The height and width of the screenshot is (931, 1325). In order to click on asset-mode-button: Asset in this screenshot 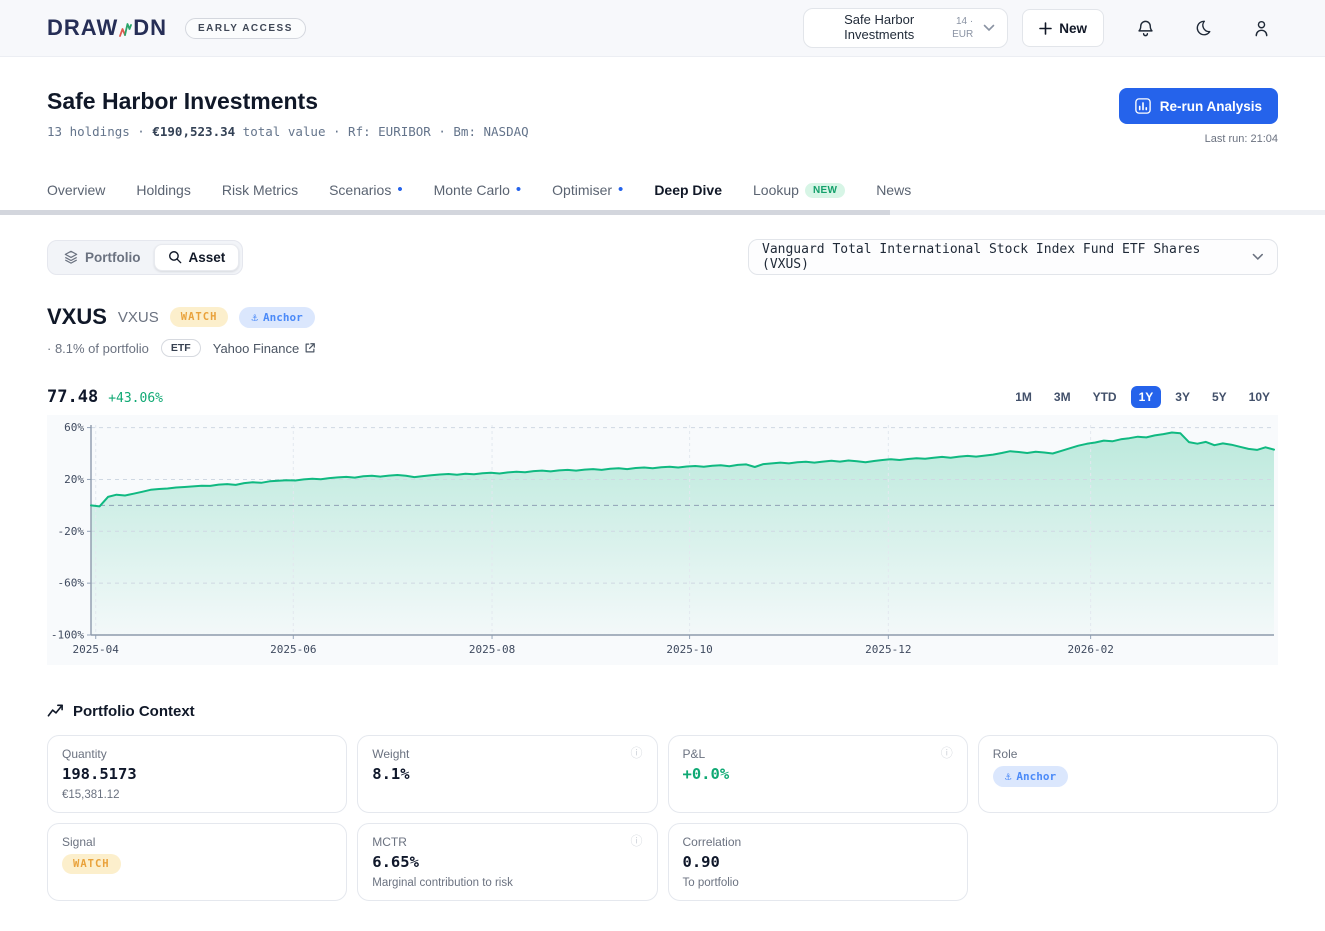, I will do `click(196, 257)`.